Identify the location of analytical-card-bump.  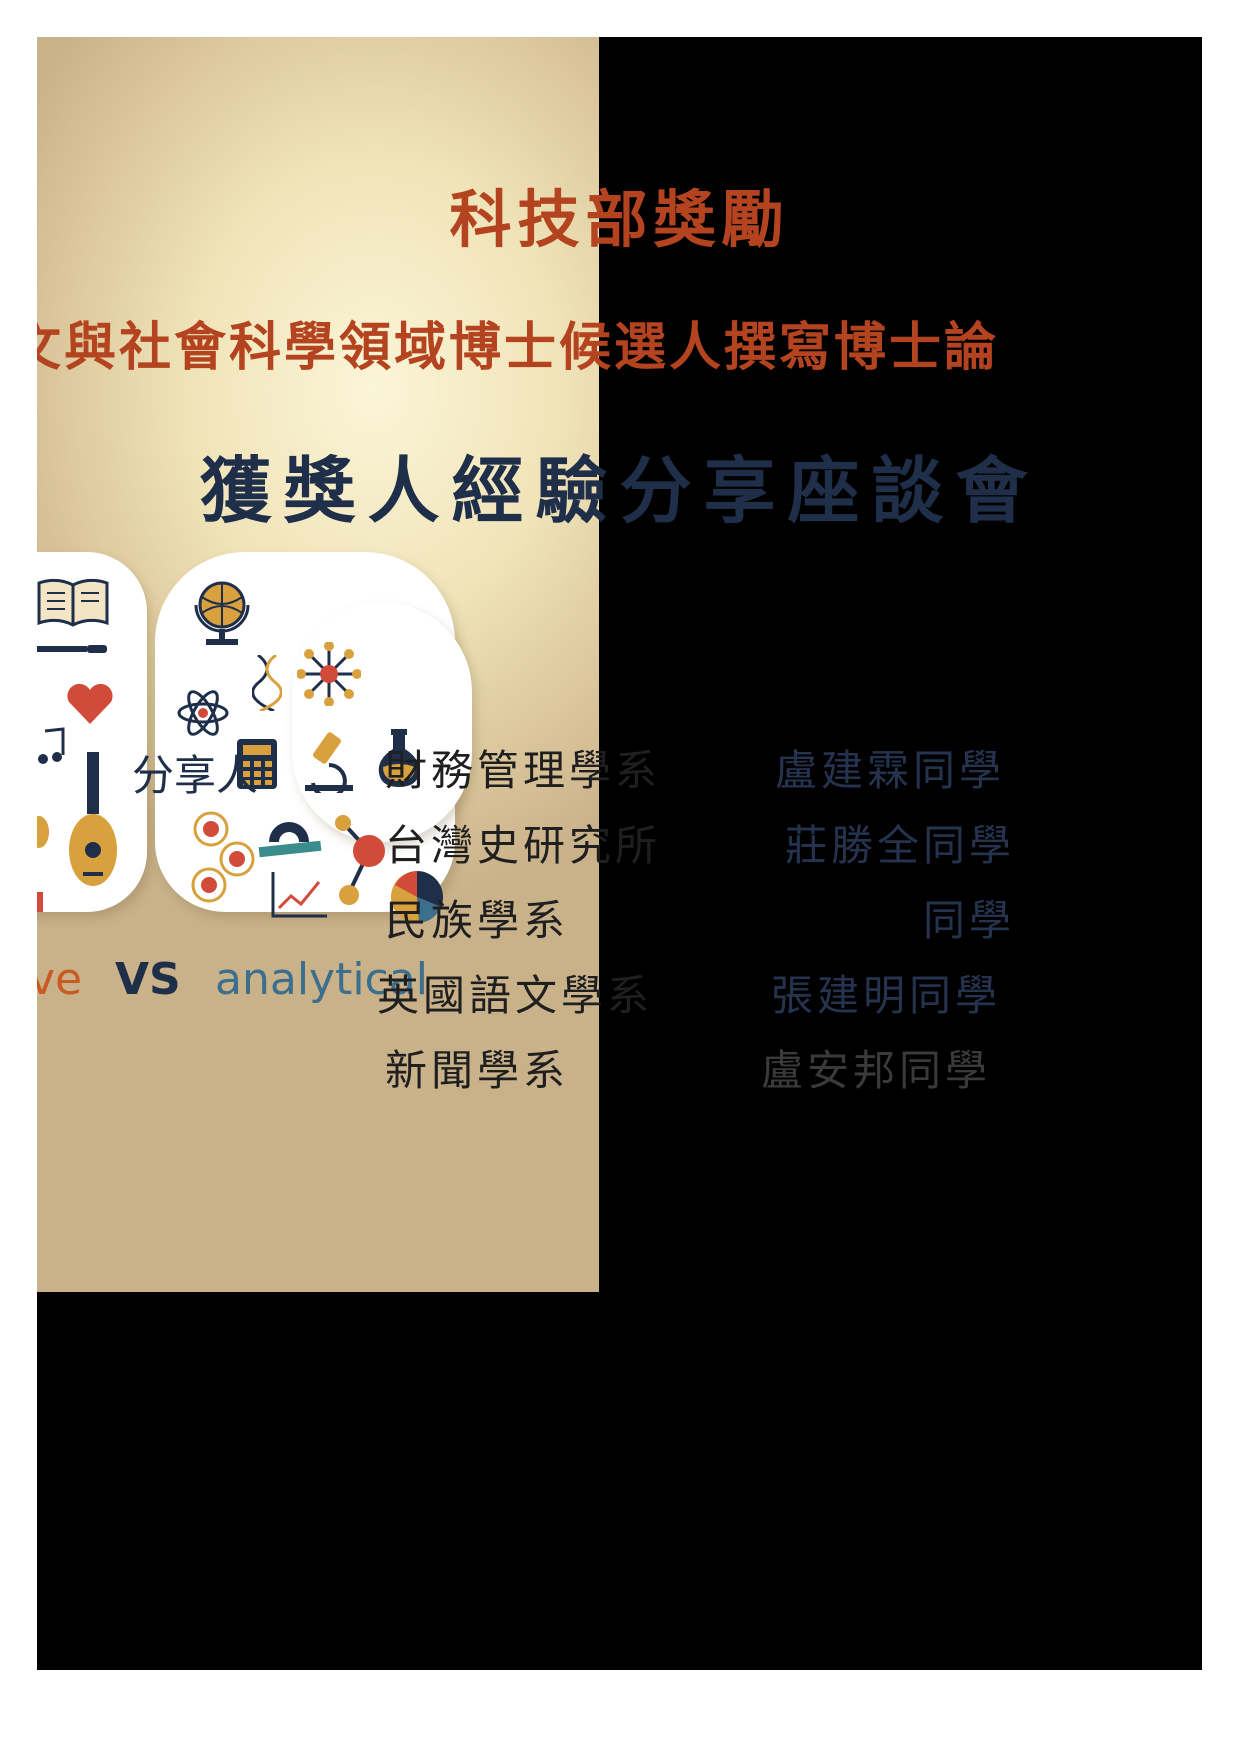
(382, 722).